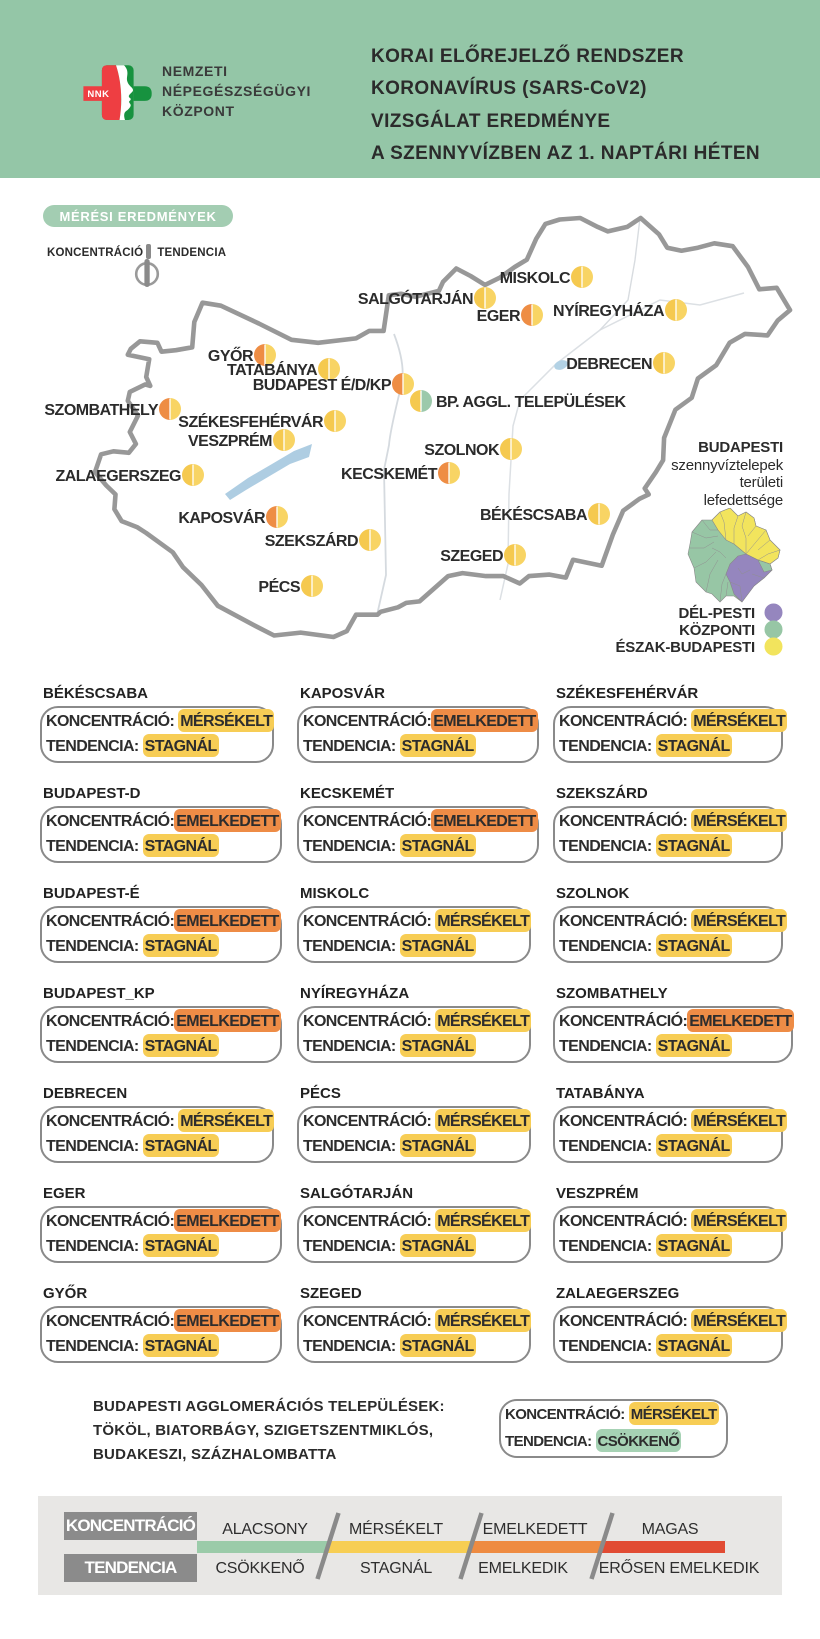 Image resolution: width=820 pixels, height=1639 pixels. What do you see at coordinates (272, 369) in the screenshot?
I see `svg-text: TATABÁNYA` at bounding box center [272, 369].